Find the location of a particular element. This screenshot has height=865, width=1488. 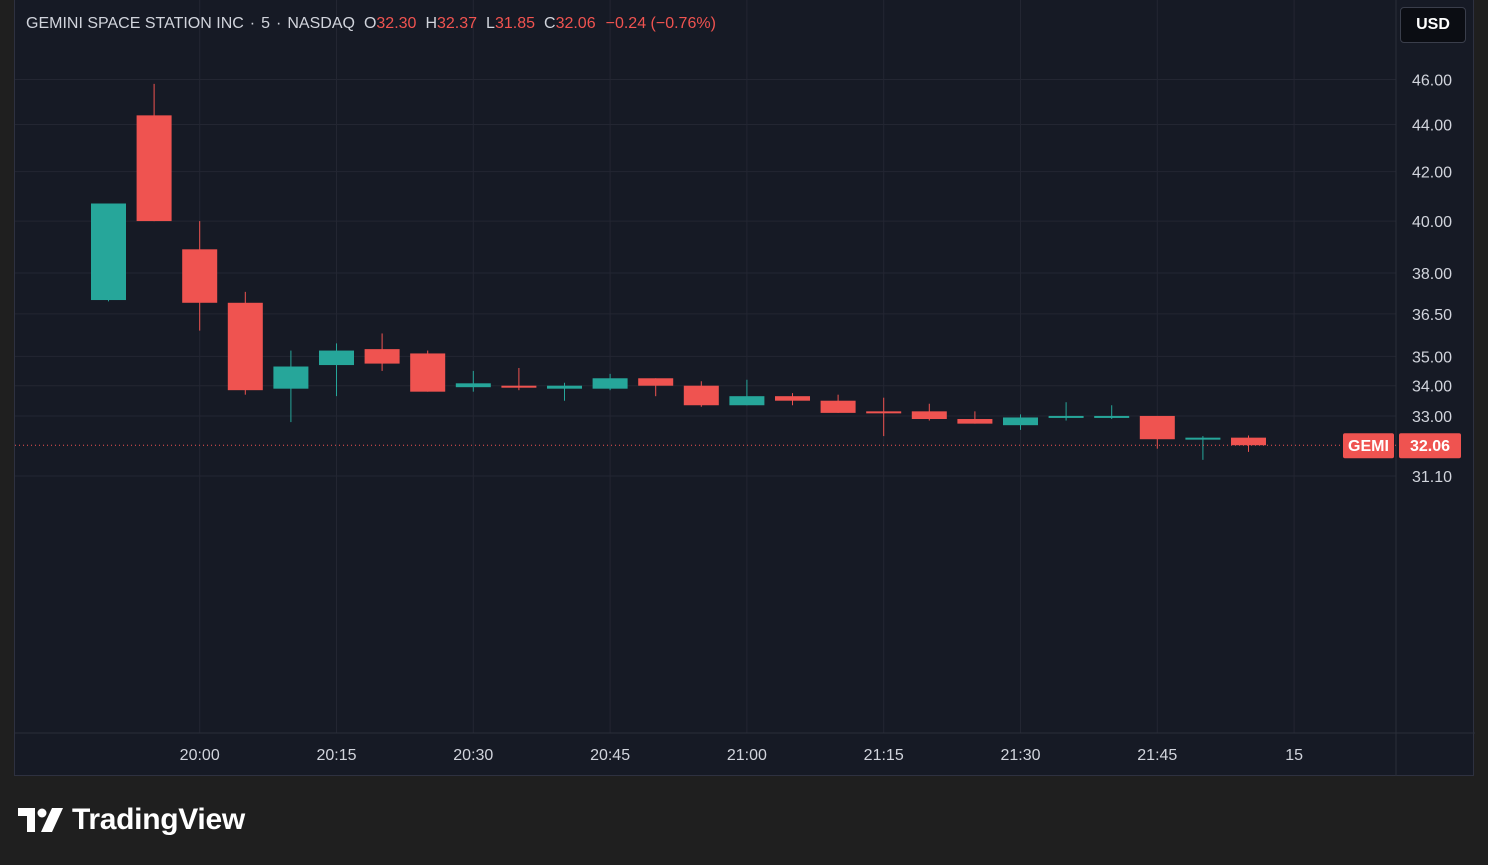

time-tick-label: 20:30 is located at coordinates (473, 755).